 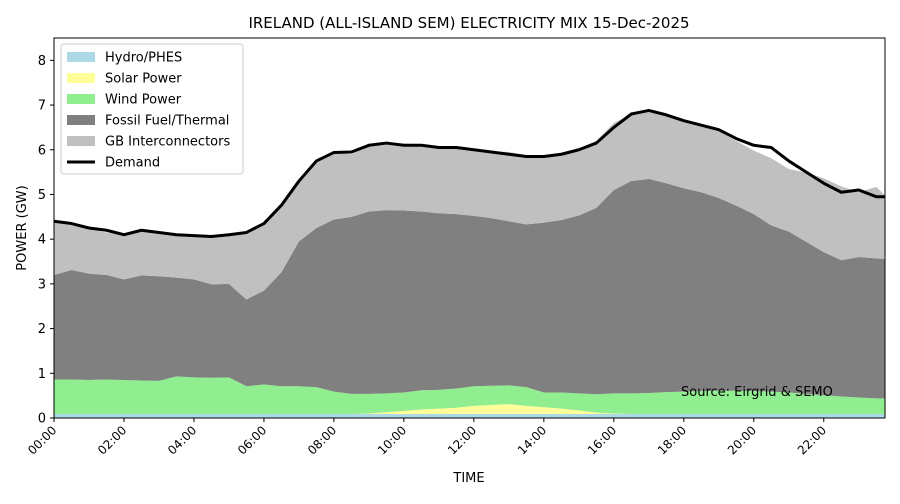 I want to click on y-axis-label: POWER (GW), so click(x=22, y=227).